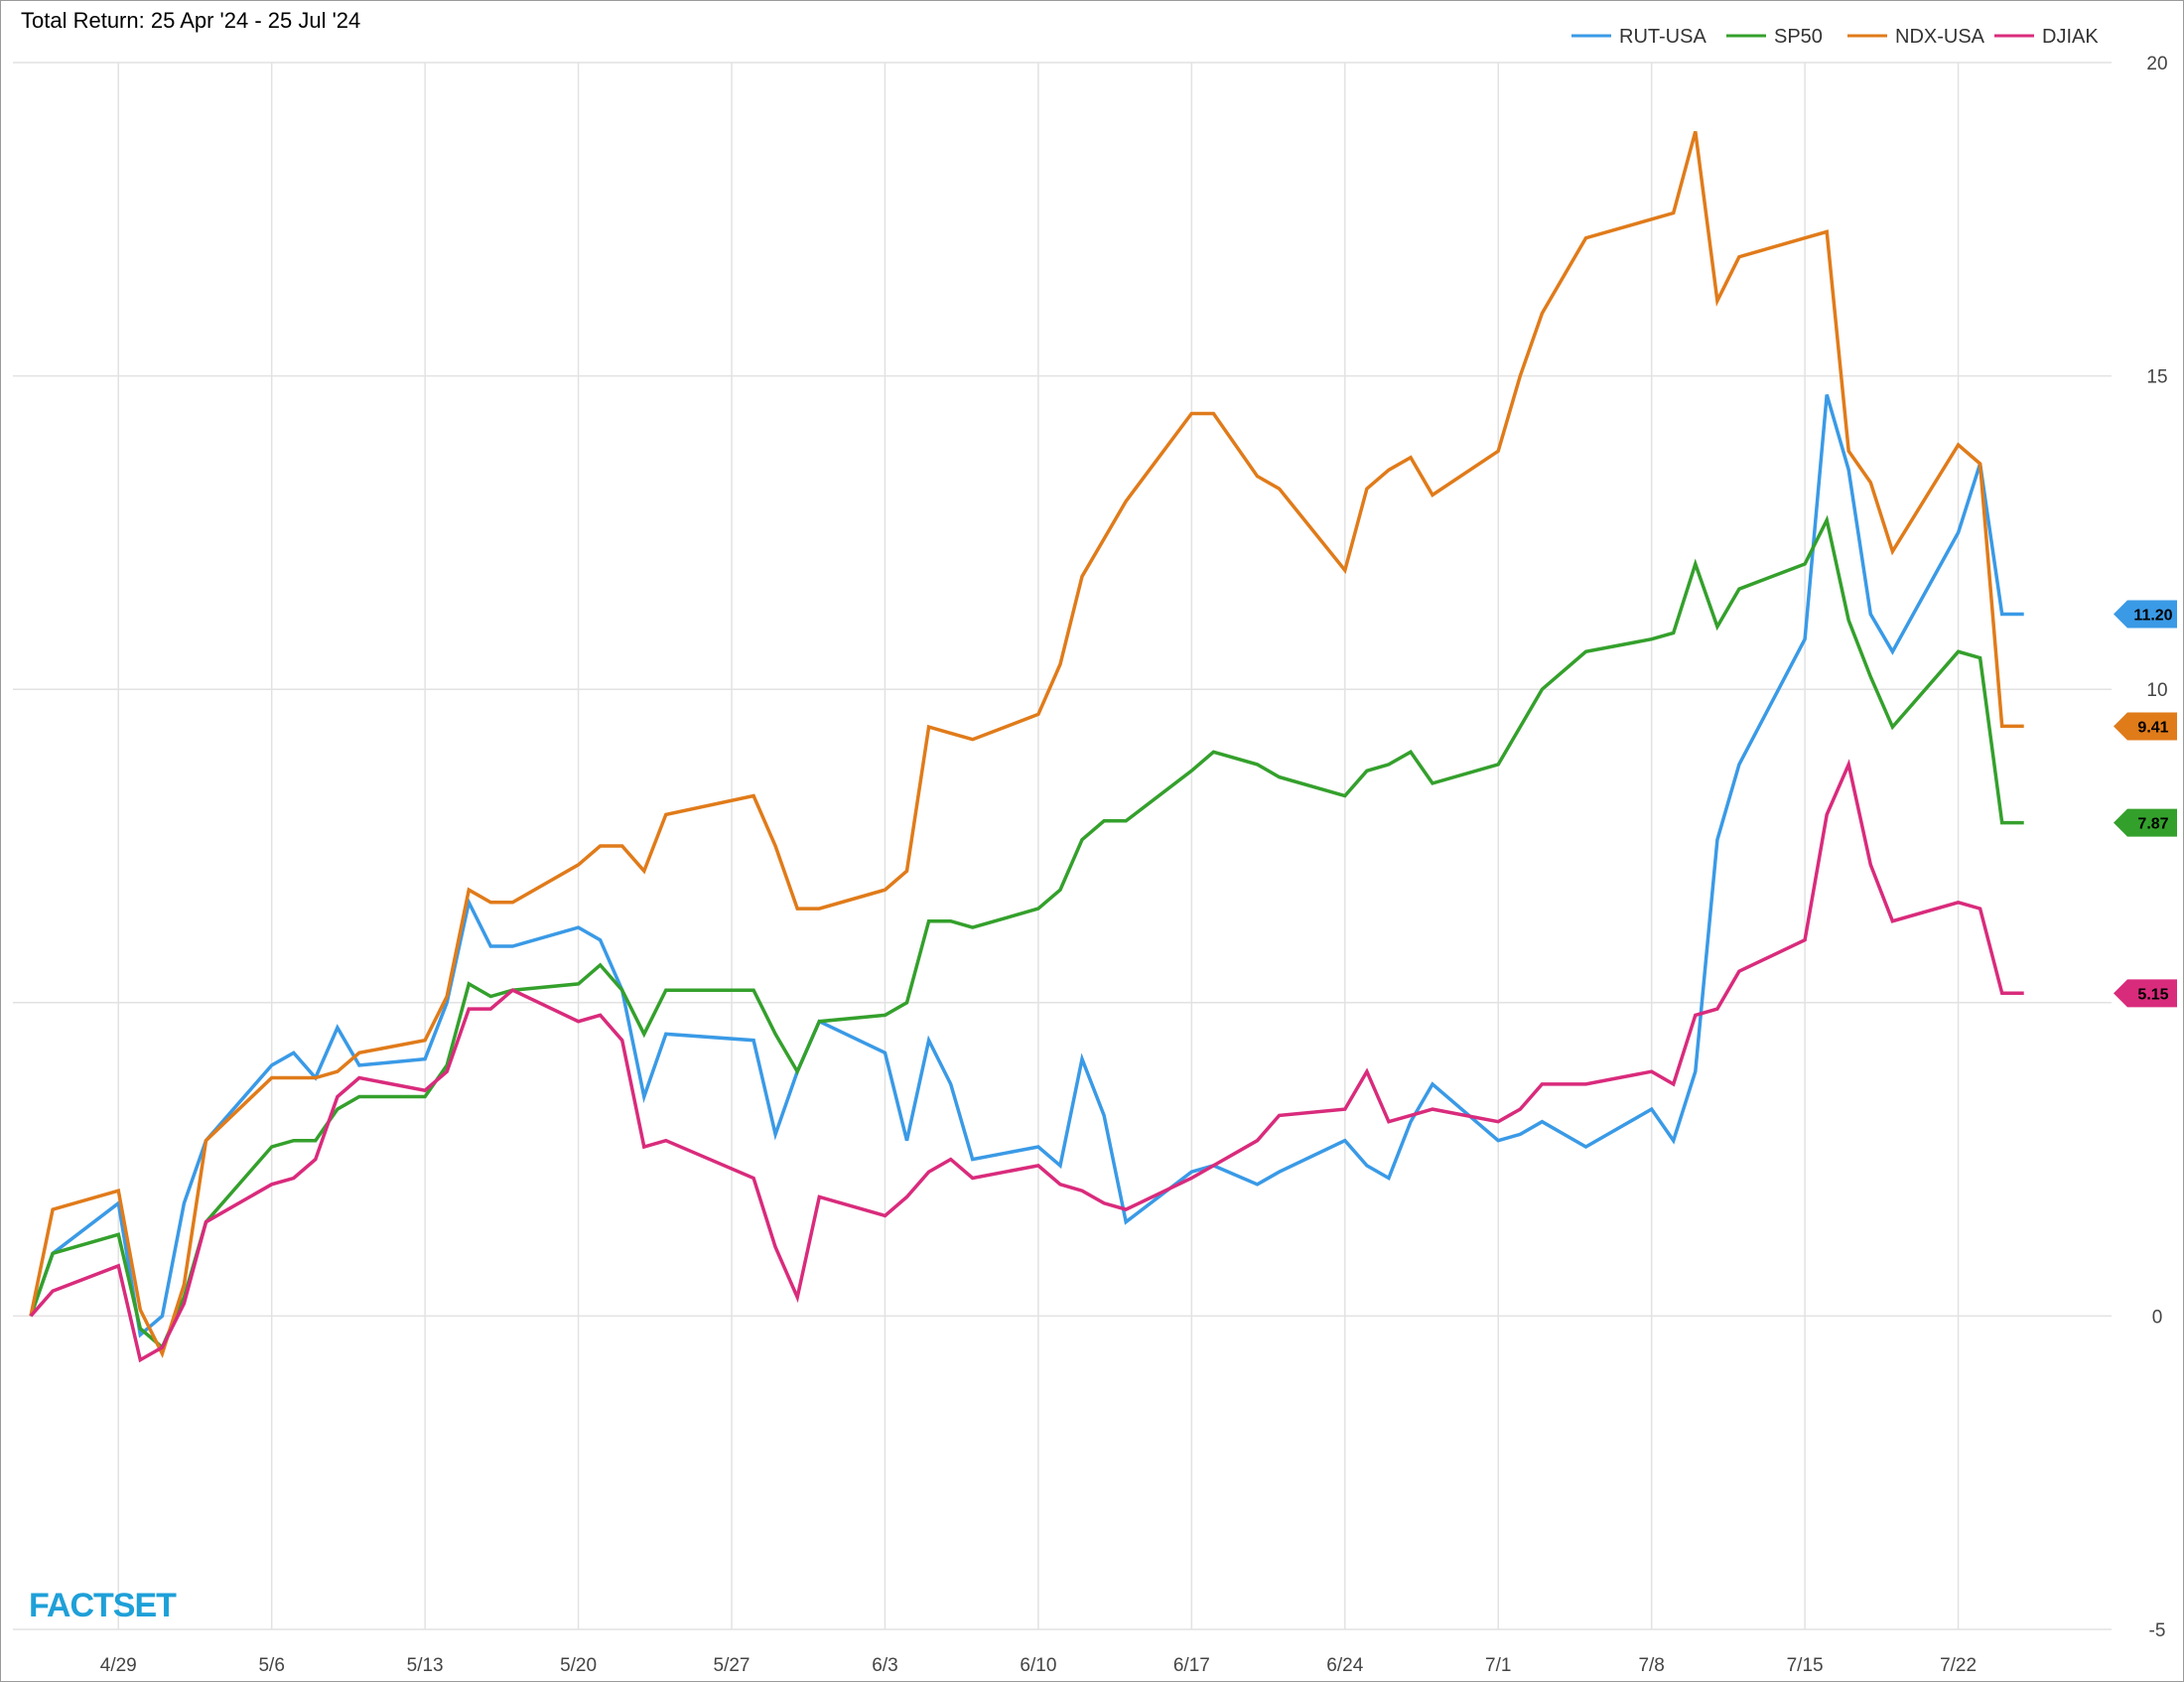  I want to click on last-value-badge-ndx-usa: 9.41, so click(2145, 726).